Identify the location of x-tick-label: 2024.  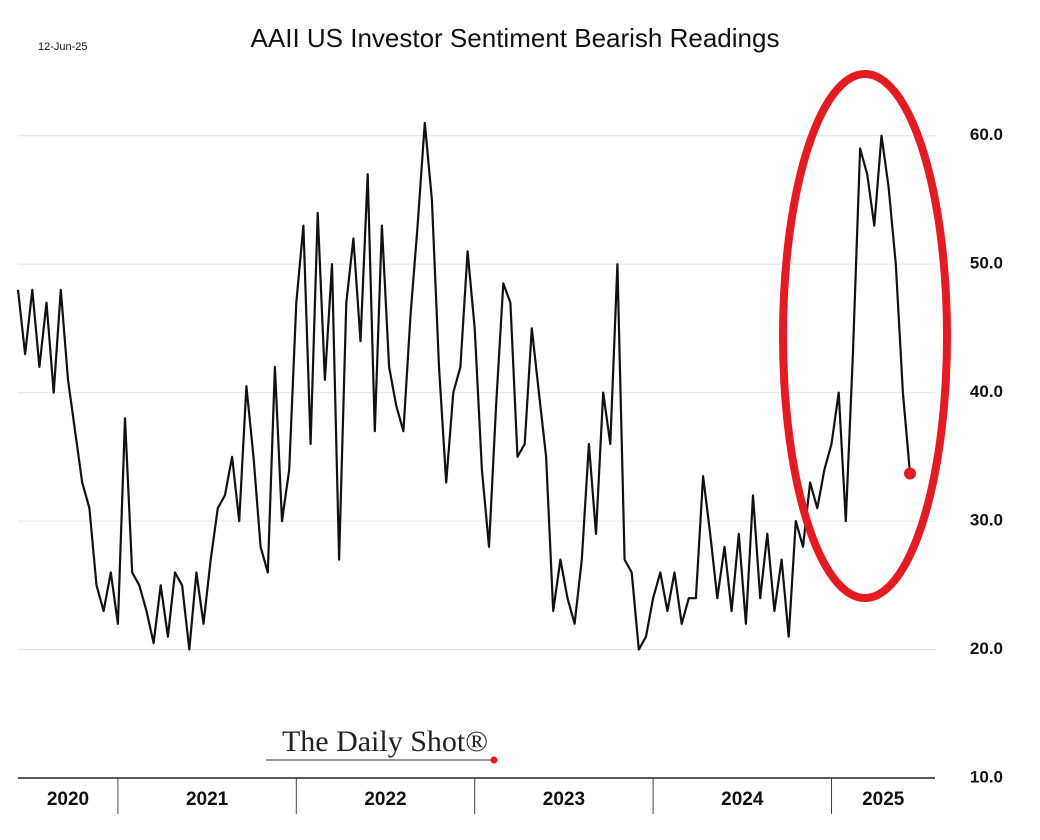
(742, 799).